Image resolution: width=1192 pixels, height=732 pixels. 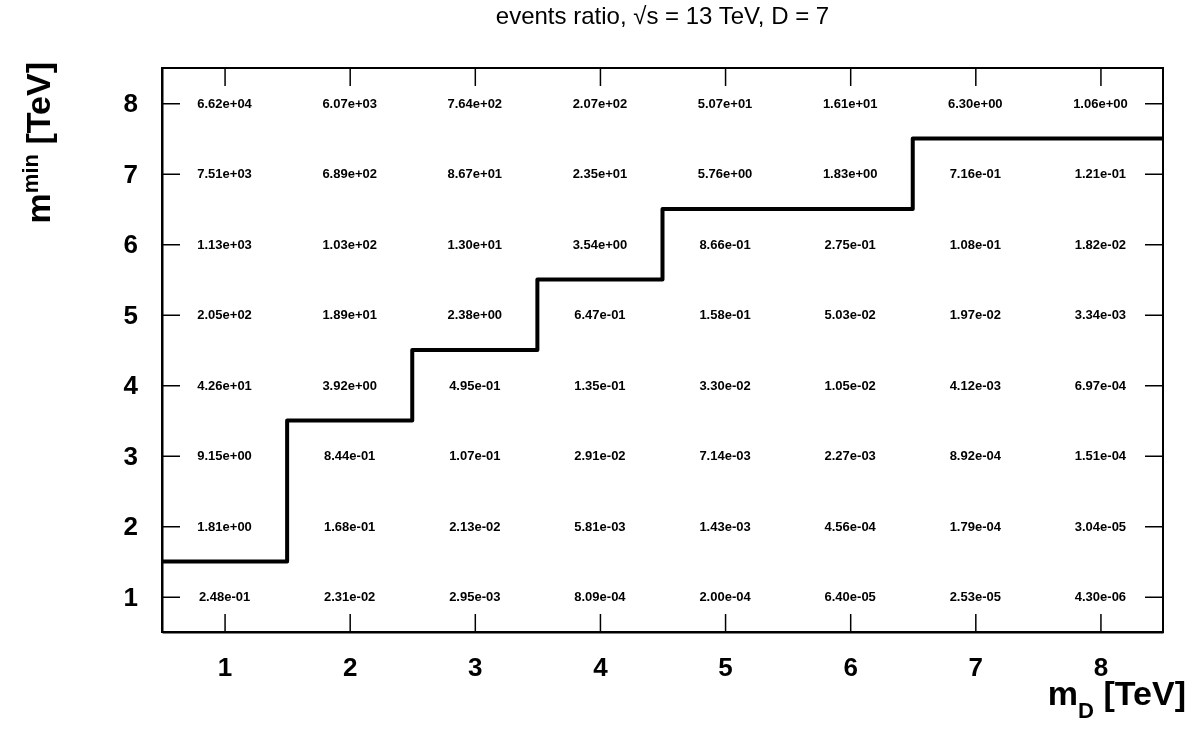 What do you see at coordinates (725, 667) in the screenshot?
I see `x-tick-label: 5` at bounding box center [725, 667].